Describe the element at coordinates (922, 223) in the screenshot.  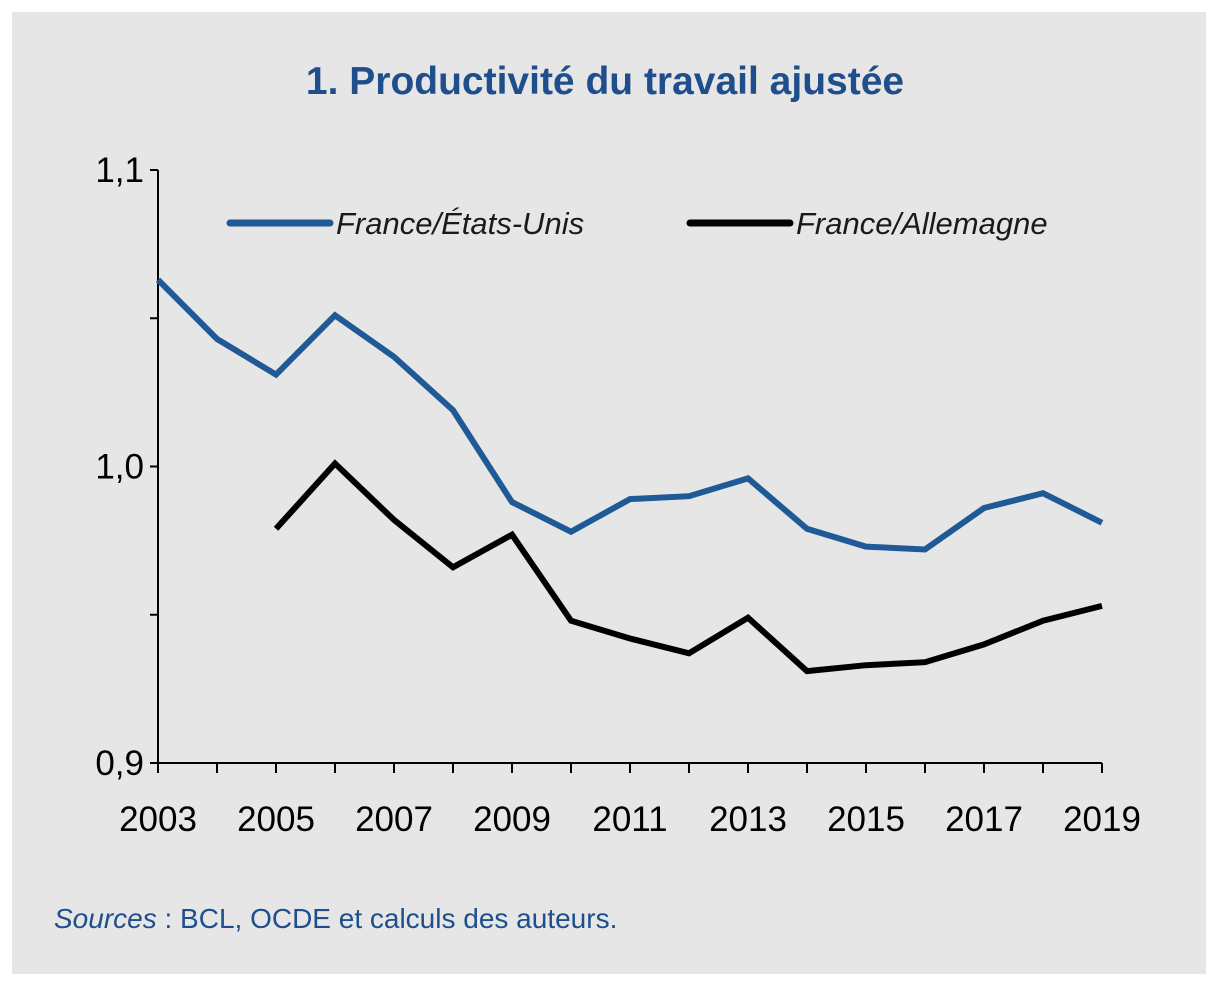
I see `legend-label: France/Allemagne` at that location.